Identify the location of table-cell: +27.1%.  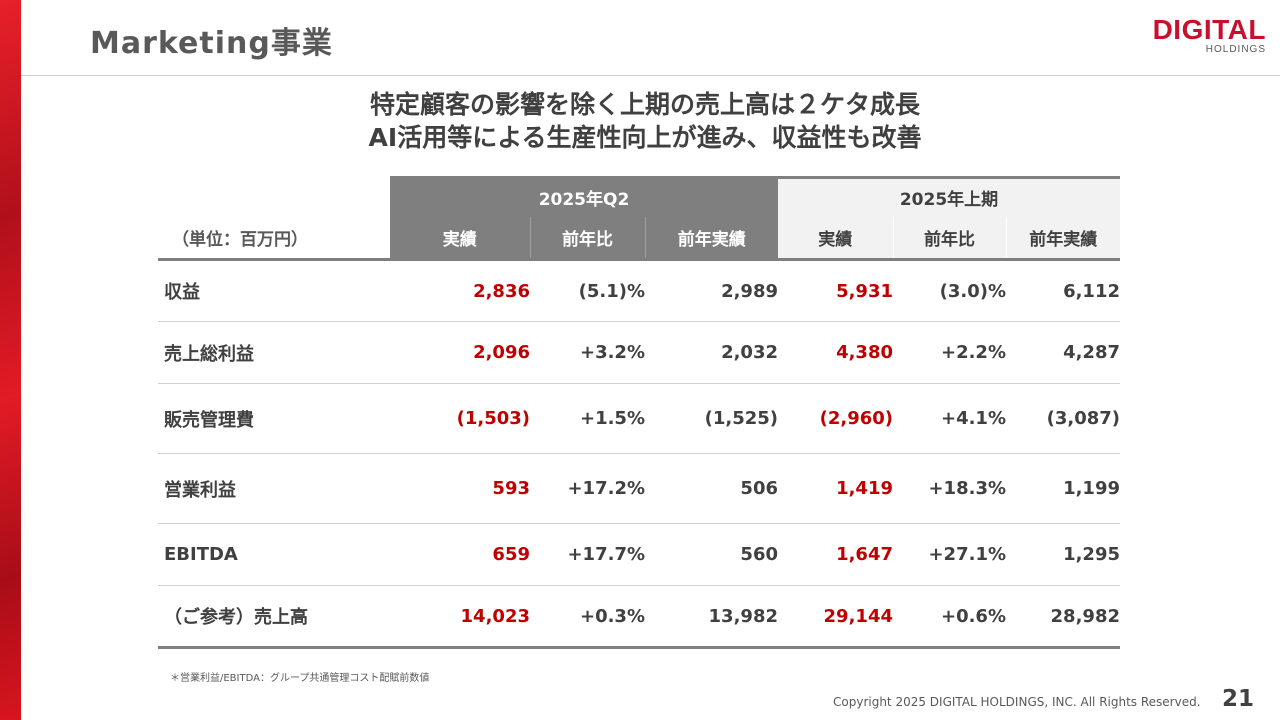
(949, 554).